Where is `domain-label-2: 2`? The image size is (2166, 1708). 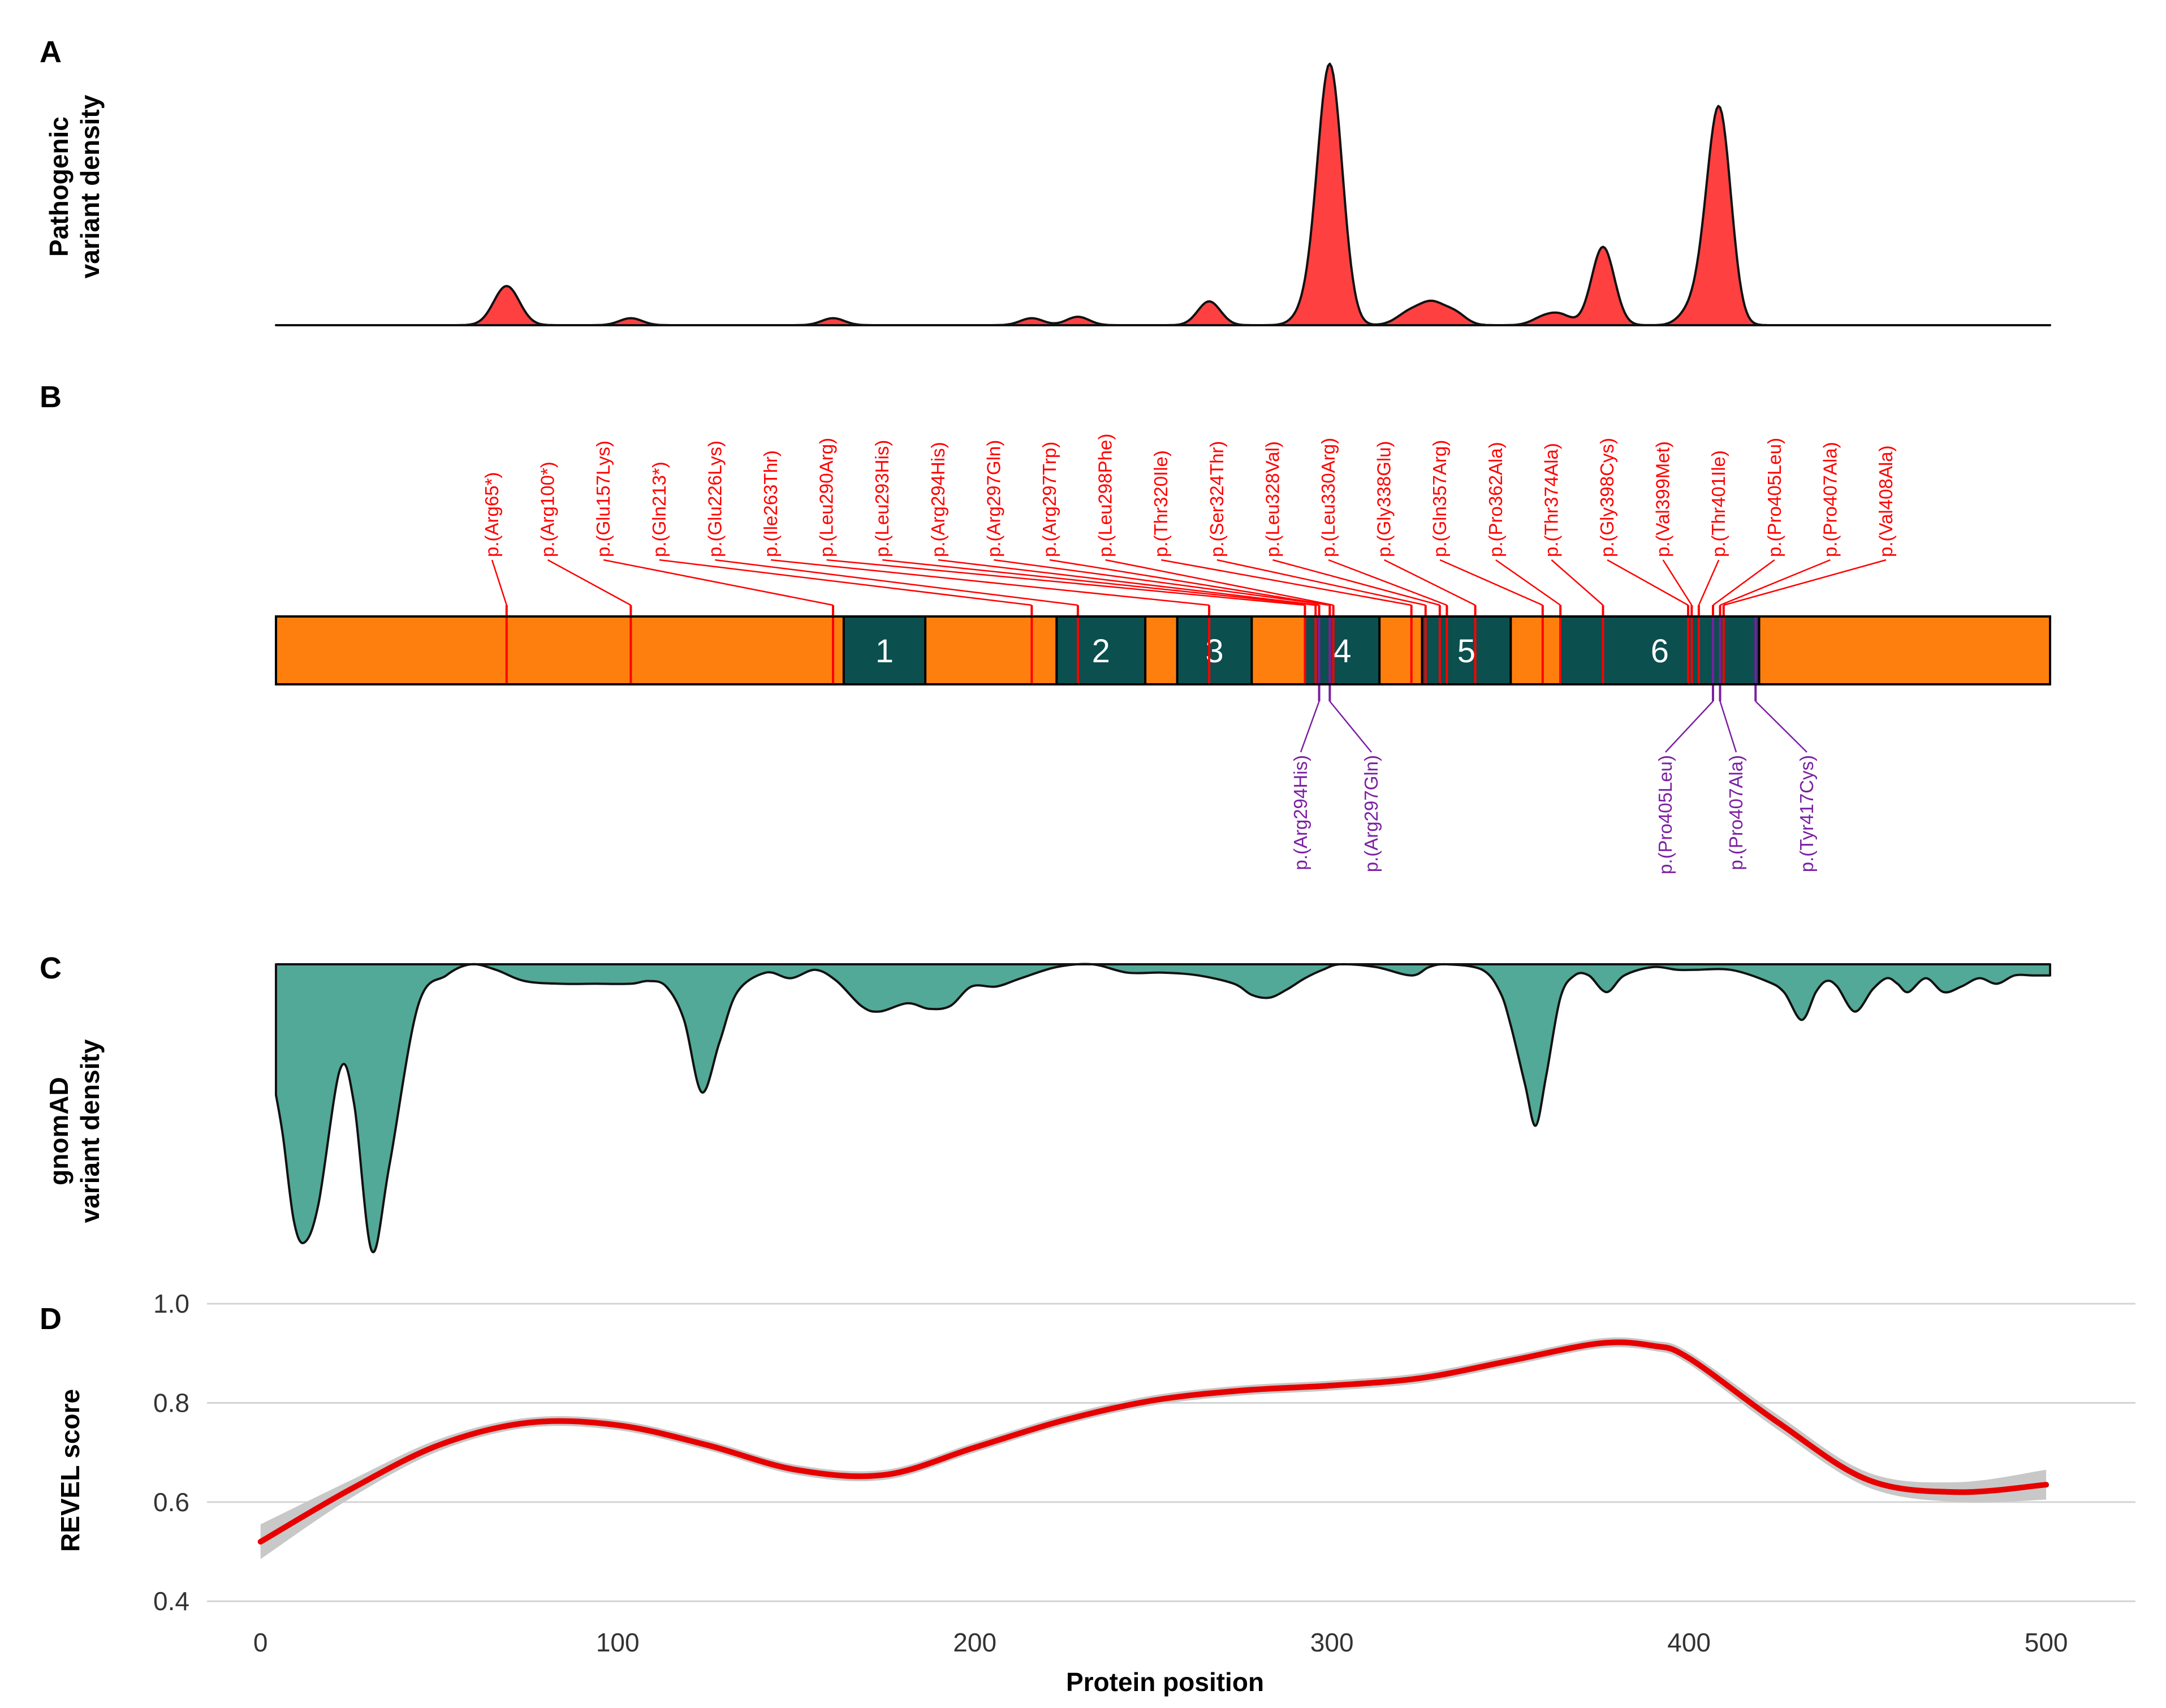
domain-label-2: 2 is located at coordinates (1101, 651).